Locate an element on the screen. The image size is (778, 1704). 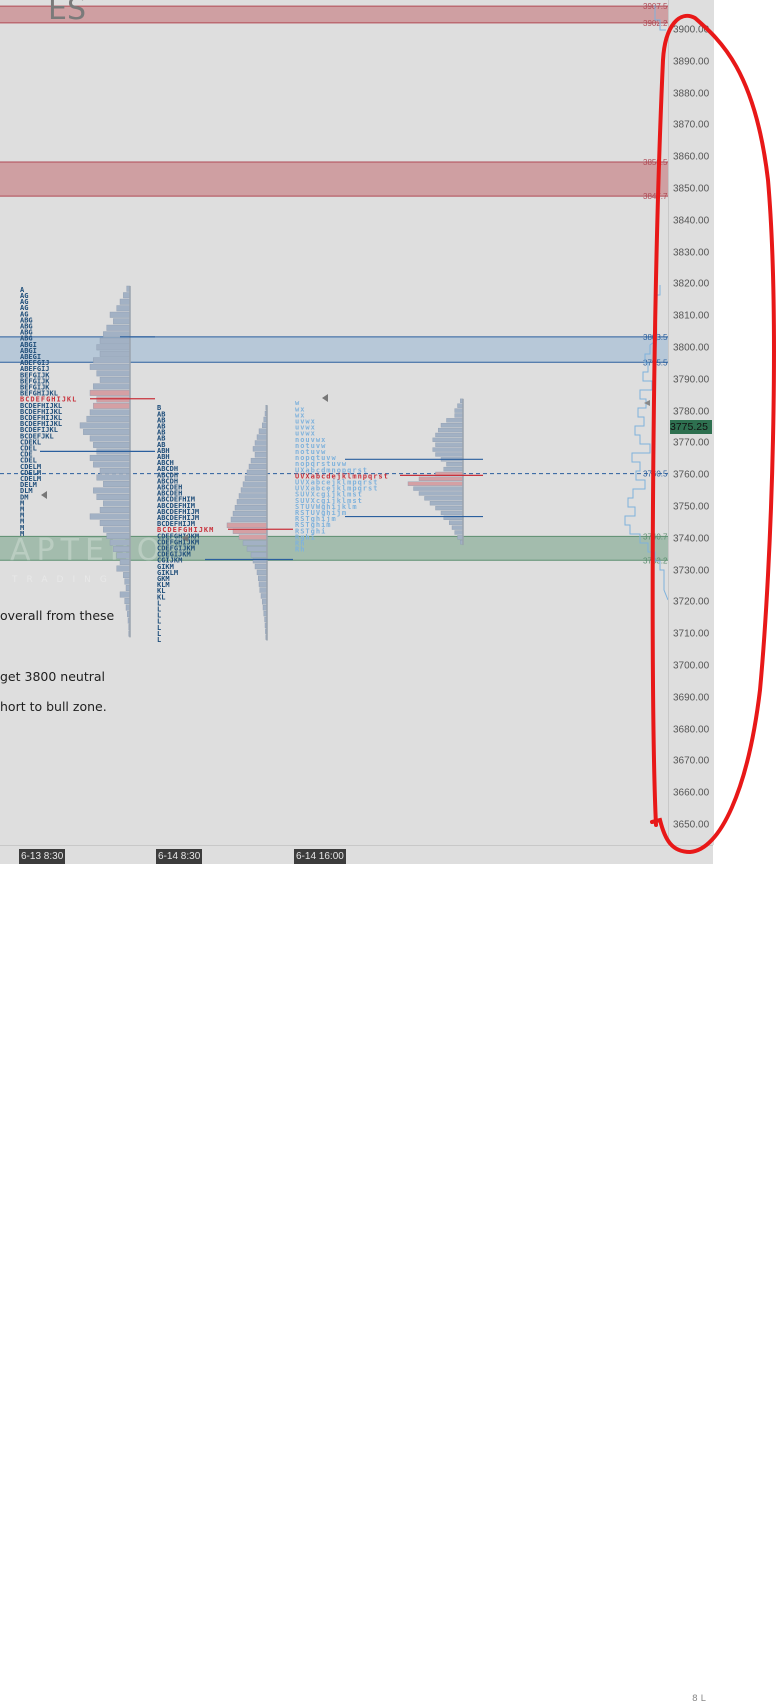
tpo-row: ABH is located at coordinates (163, 451).